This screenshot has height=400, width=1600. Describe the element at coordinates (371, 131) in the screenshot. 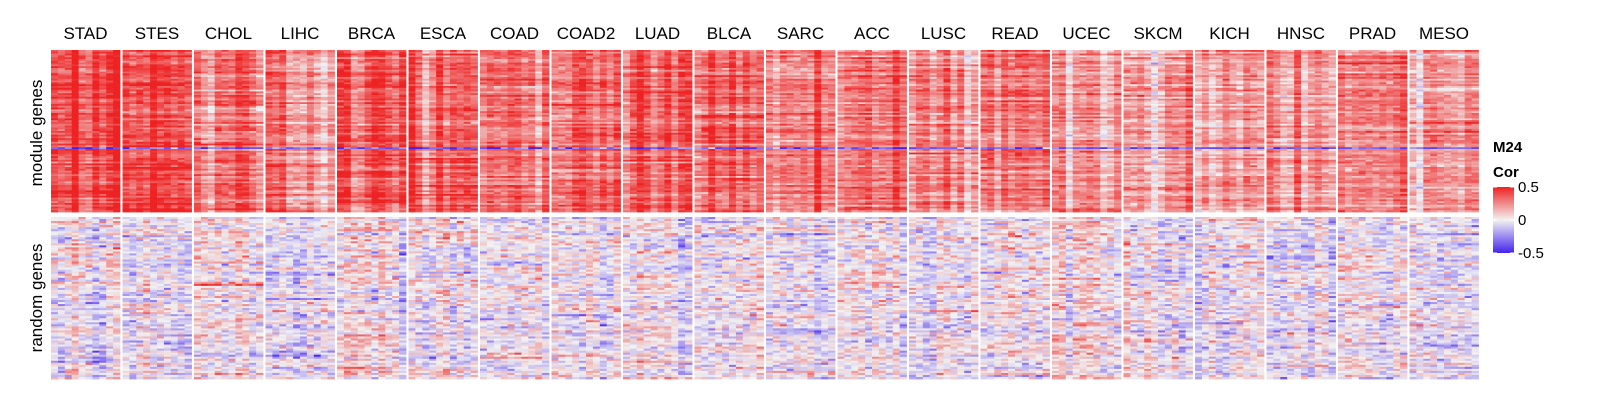

I see `module-panel-brca` at that location.